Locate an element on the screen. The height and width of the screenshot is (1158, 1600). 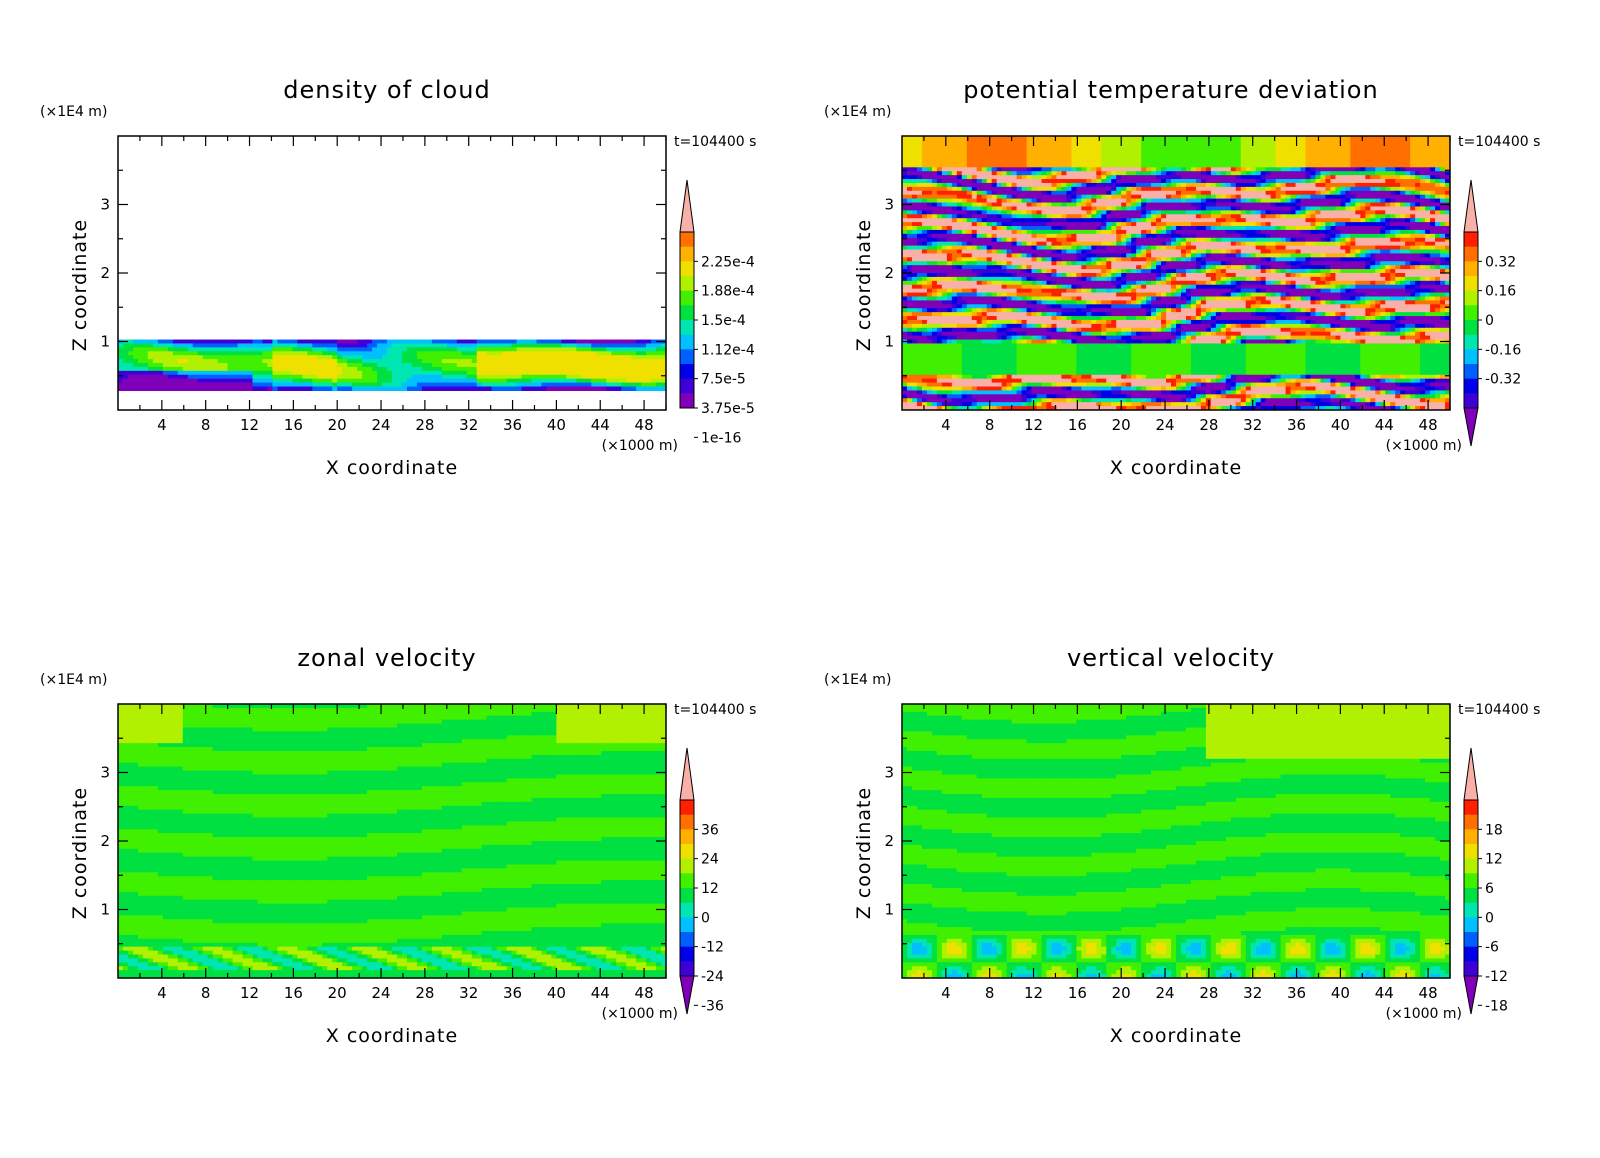
colorbar-segment is located at coordinates (687, 386).